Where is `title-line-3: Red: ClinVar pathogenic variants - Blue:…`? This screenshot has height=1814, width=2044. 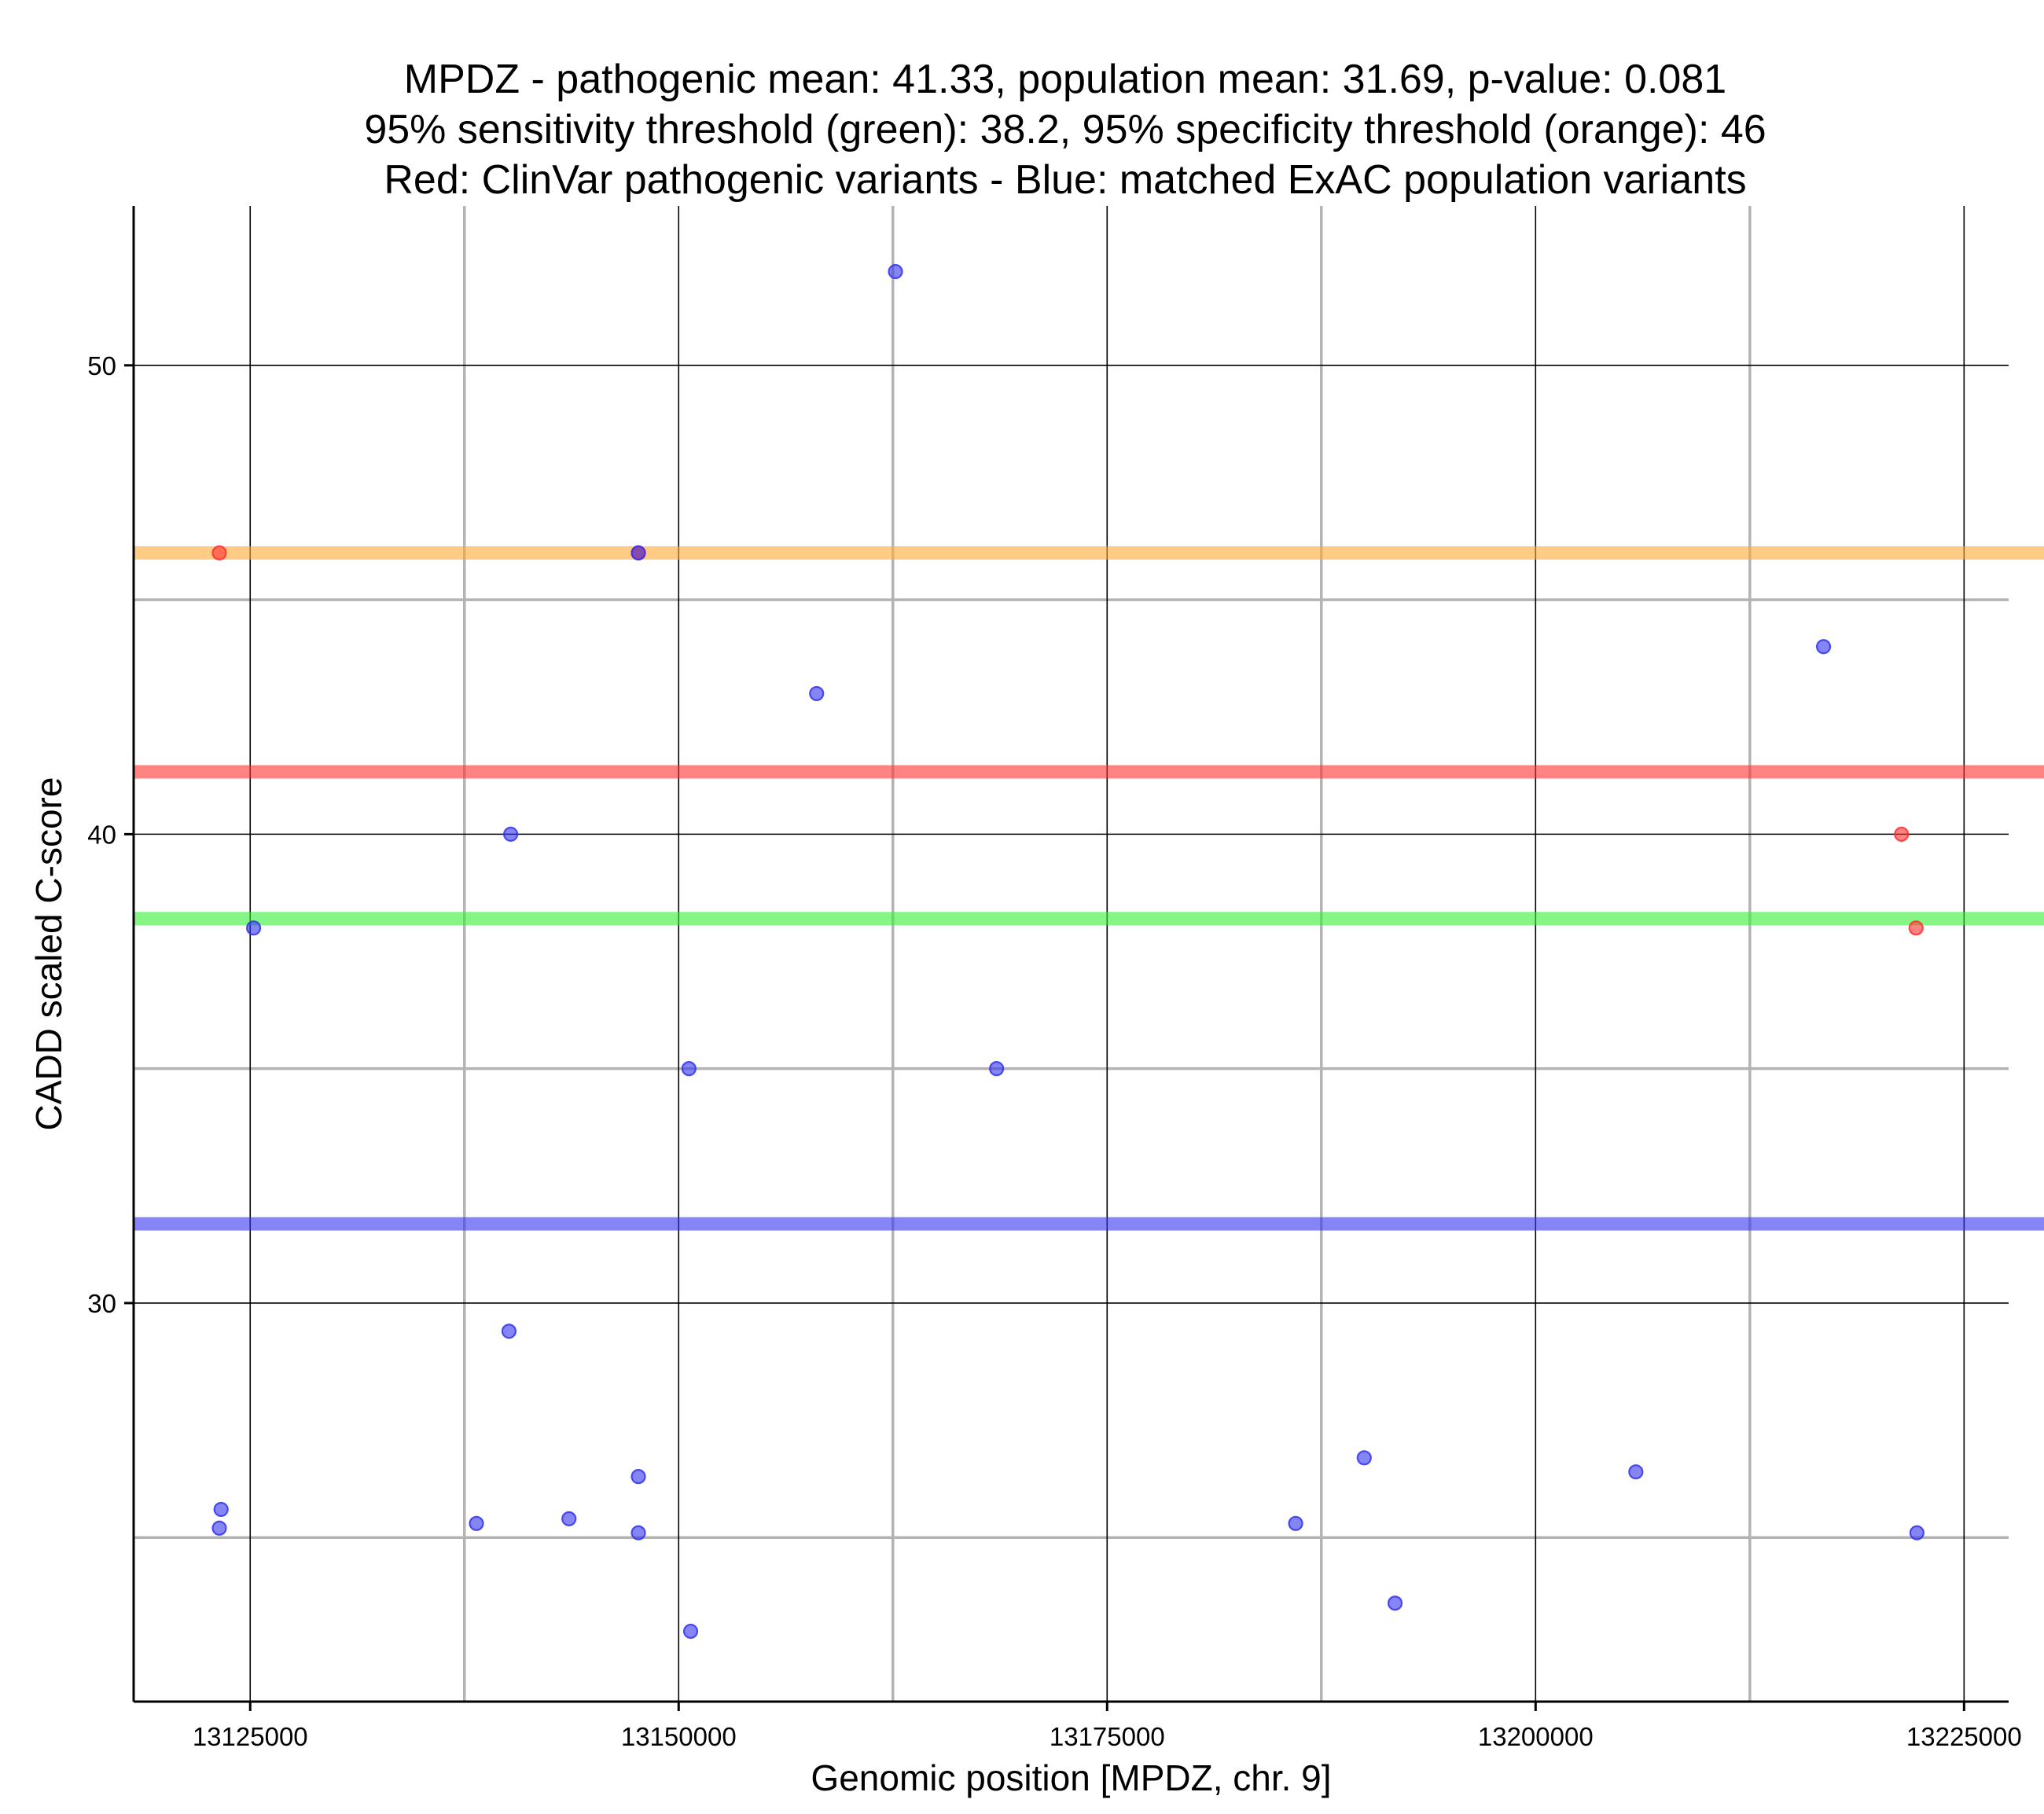
title-line-3: Red: ClinVar pathogenic variants - Blue:… is located at coordinates (1065, 180).